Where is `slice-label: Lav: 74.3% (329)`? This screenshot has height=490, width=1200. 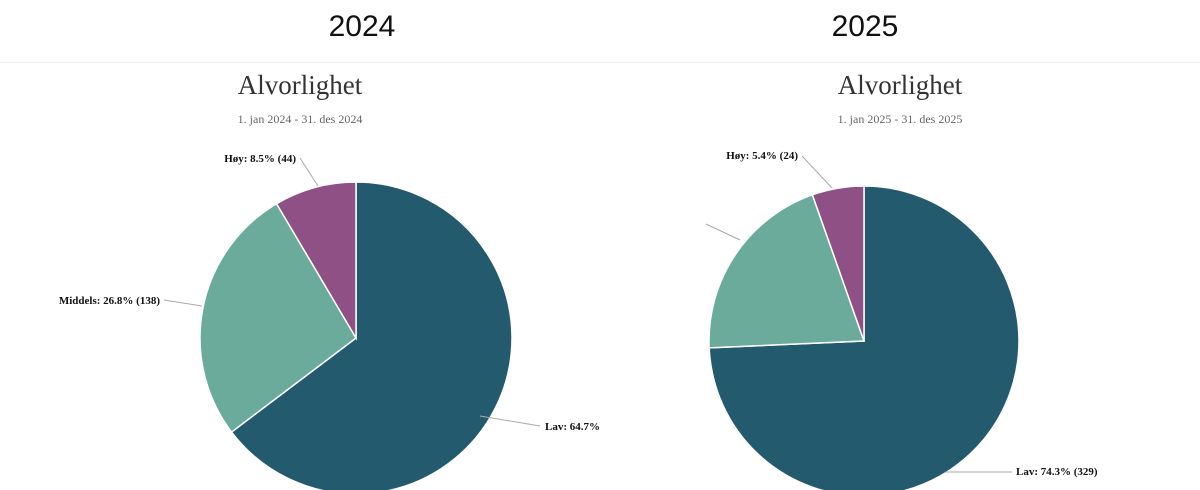
slice-label: Lav: 74.3% (329) is located at coordinates (1057, 472).